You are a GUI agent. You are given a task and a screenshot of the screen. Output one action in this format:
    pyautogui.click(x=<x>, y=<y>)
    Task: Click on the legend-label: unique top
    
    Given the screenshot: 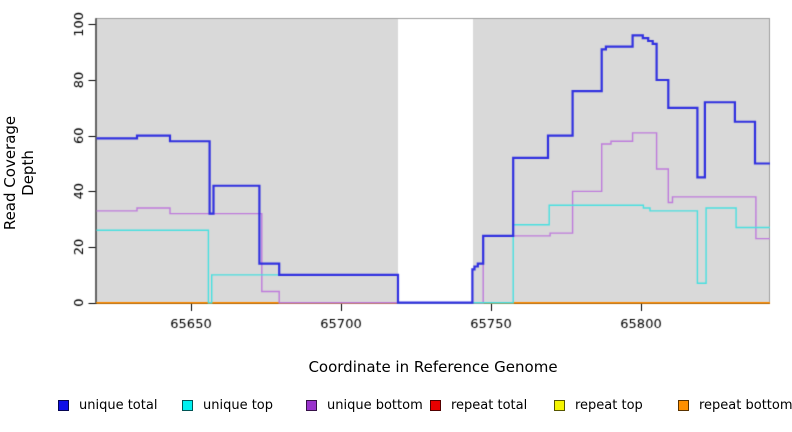 What is the action you would take?
    pyautogui.click(x=238, y=405)
    